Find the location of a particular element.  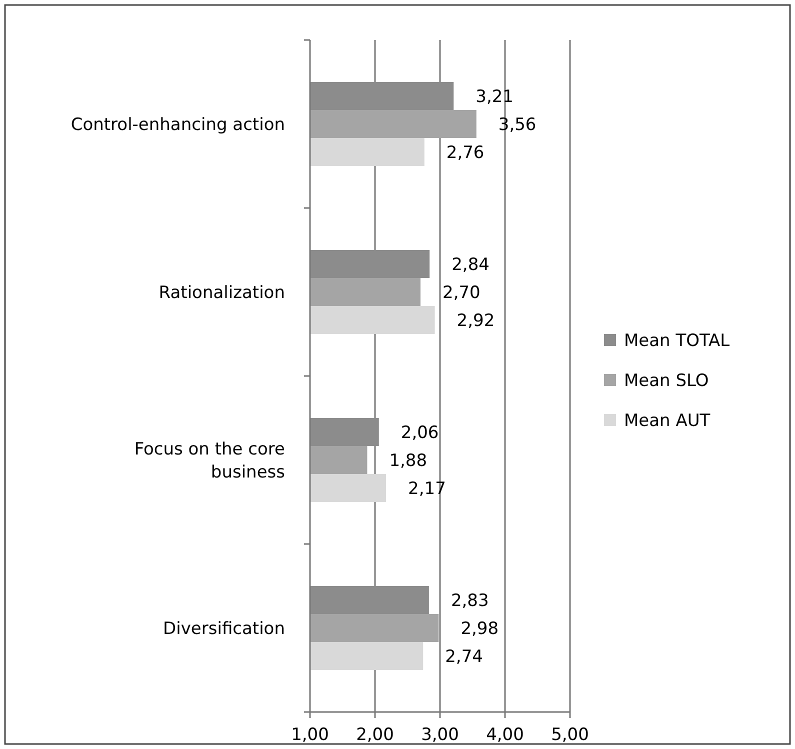

x-tick-label: 5,00 is located at coordinates (570, 735).